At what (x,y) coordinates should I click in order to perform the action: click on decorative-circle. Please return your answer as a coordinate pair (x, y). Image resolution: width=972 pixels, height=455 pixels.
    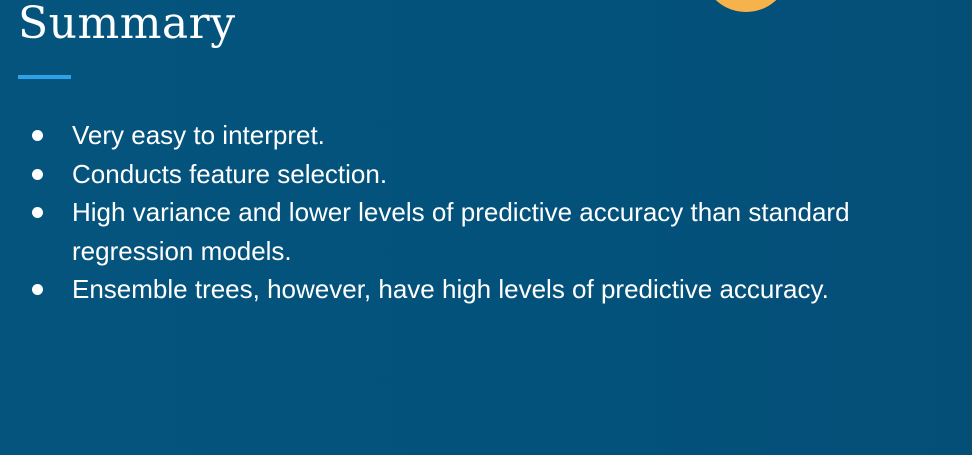
    Looking at the image, I should click on (746, 6).